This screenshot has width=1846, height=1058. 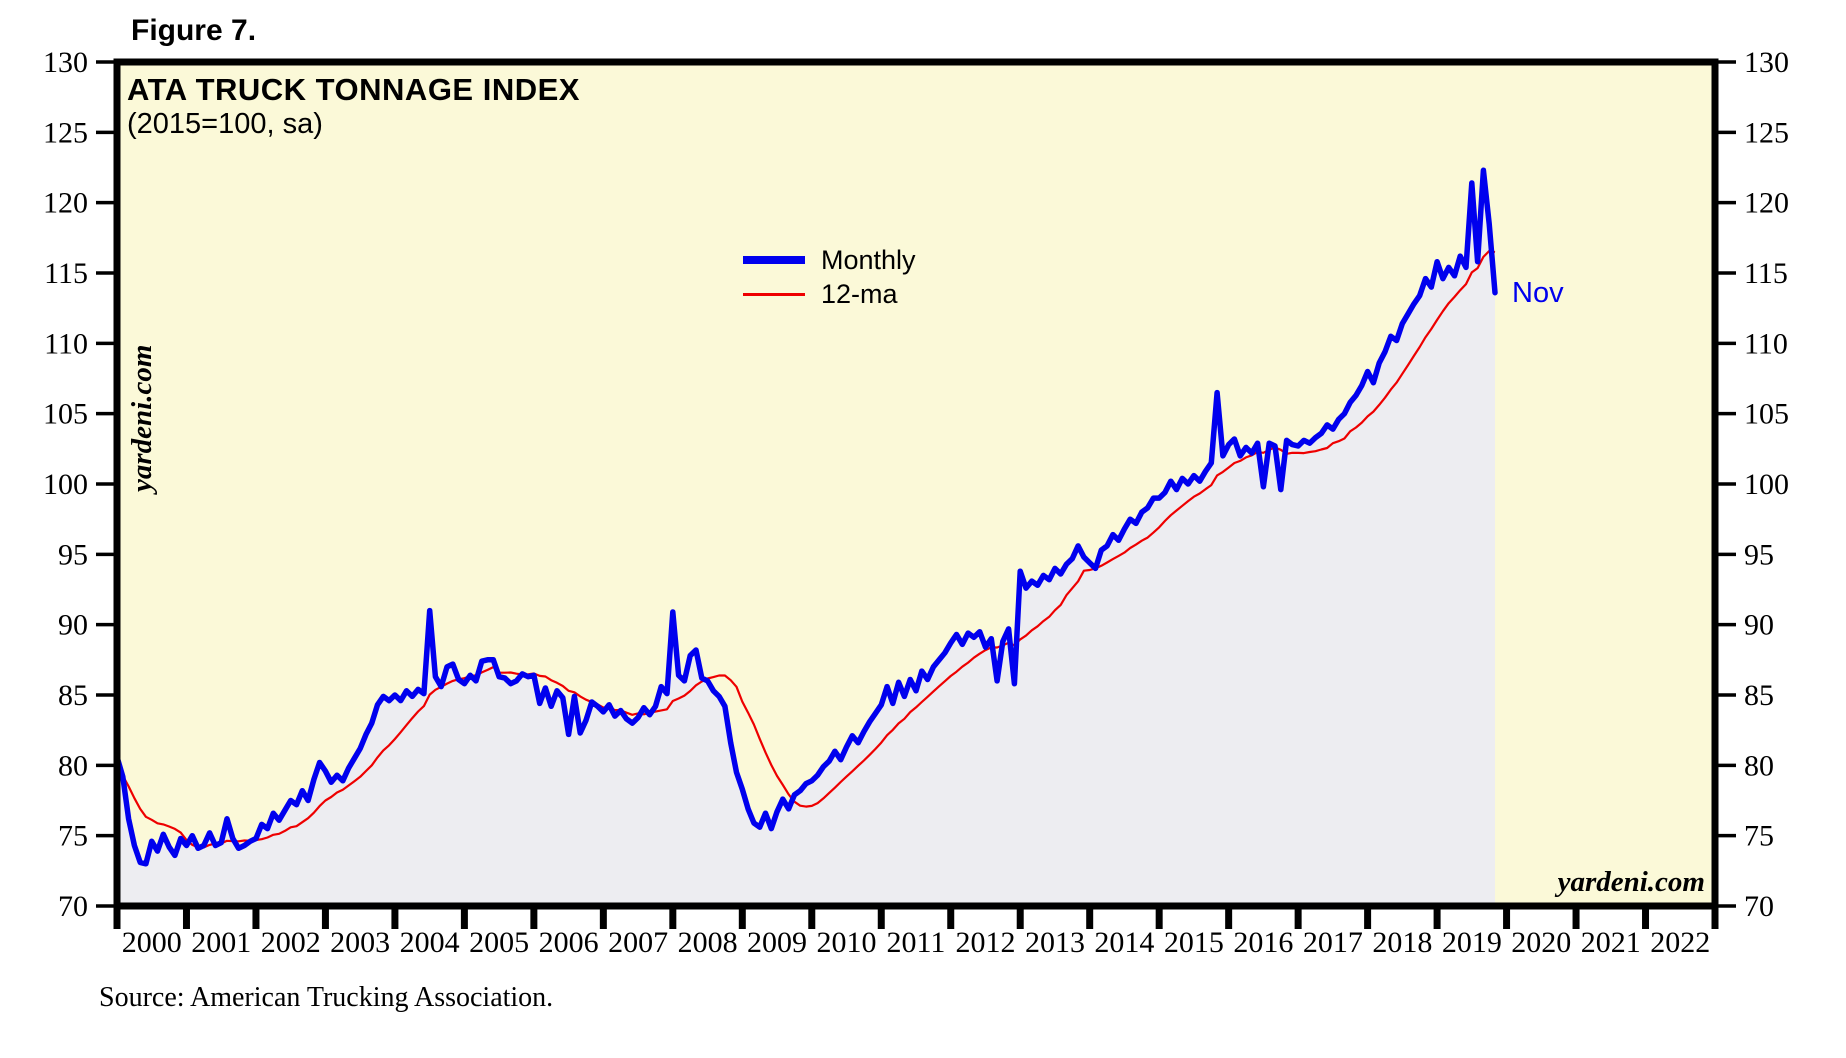 What do you see at coordinates (152, 942) in the screenshot?
I see `x-axis-year-label: 2000` at bounding box center [152, 942].